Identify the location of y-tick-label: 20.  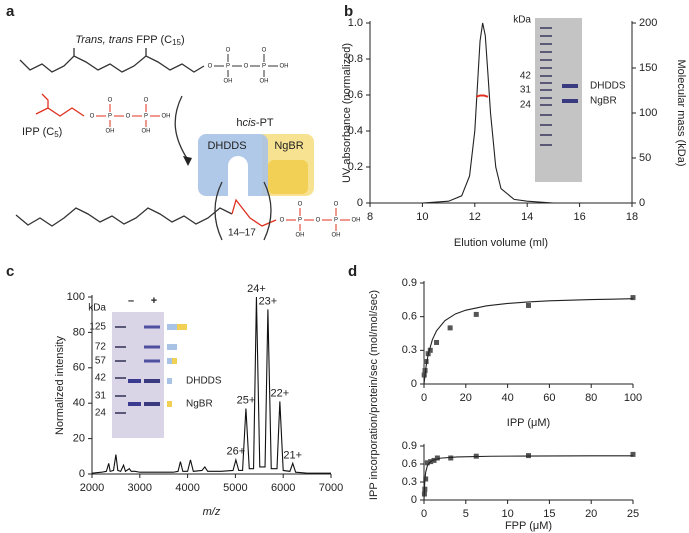
(79, 439).